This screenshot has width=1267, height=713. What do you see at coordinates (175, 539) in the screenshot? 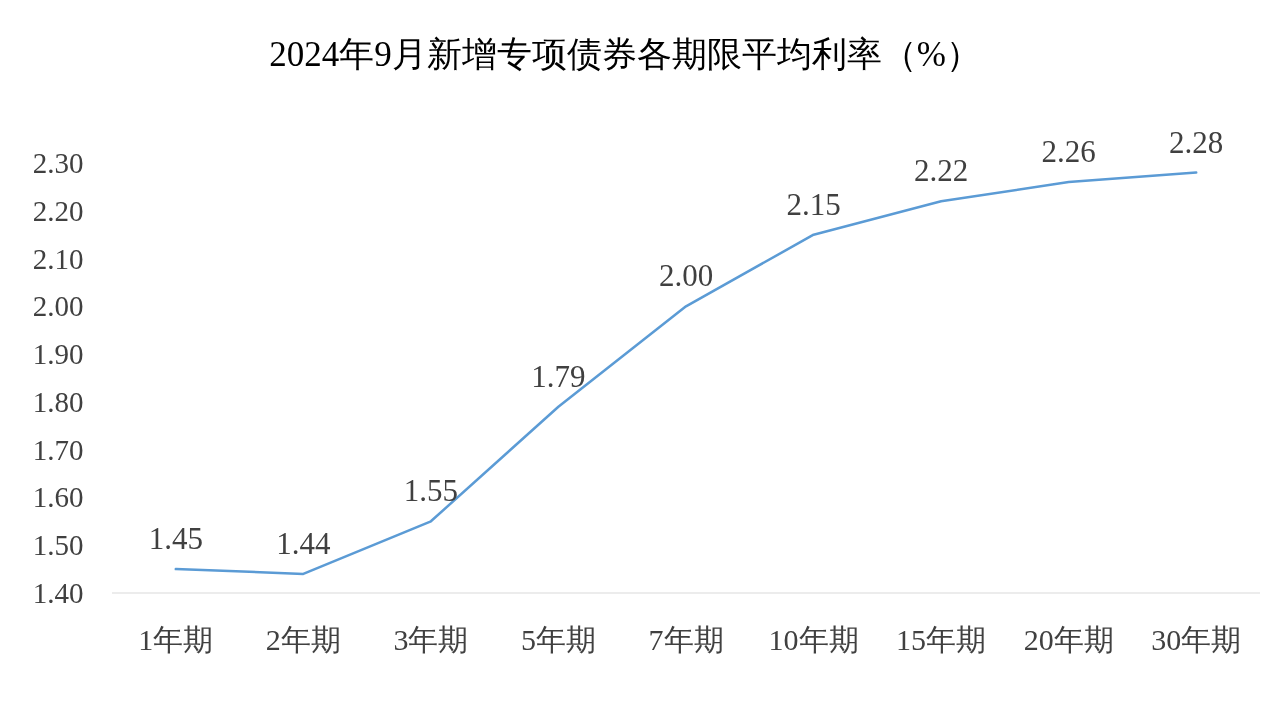
I see `data-label: 1.45` at bounding box center [175, 539].